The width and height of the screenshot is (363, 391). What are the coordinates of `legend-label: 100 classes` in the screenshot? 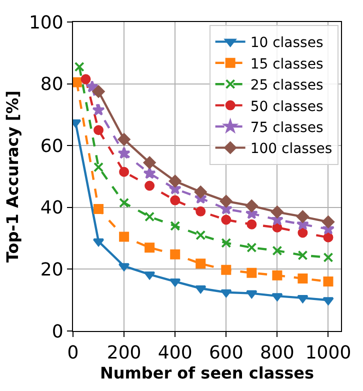 It's located at (291, 149).